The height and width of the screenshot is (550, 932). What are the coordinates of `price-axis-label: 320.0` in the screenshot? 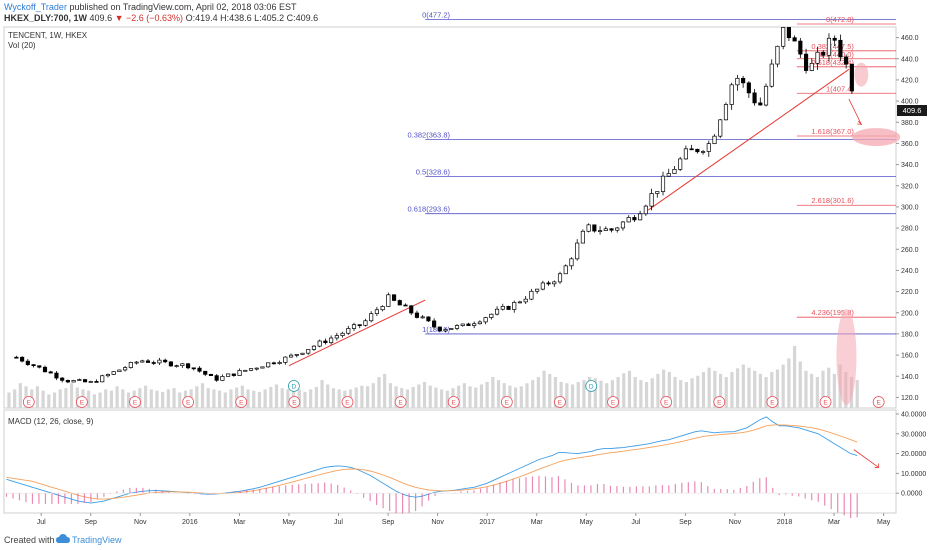 It's located at (910, 186).